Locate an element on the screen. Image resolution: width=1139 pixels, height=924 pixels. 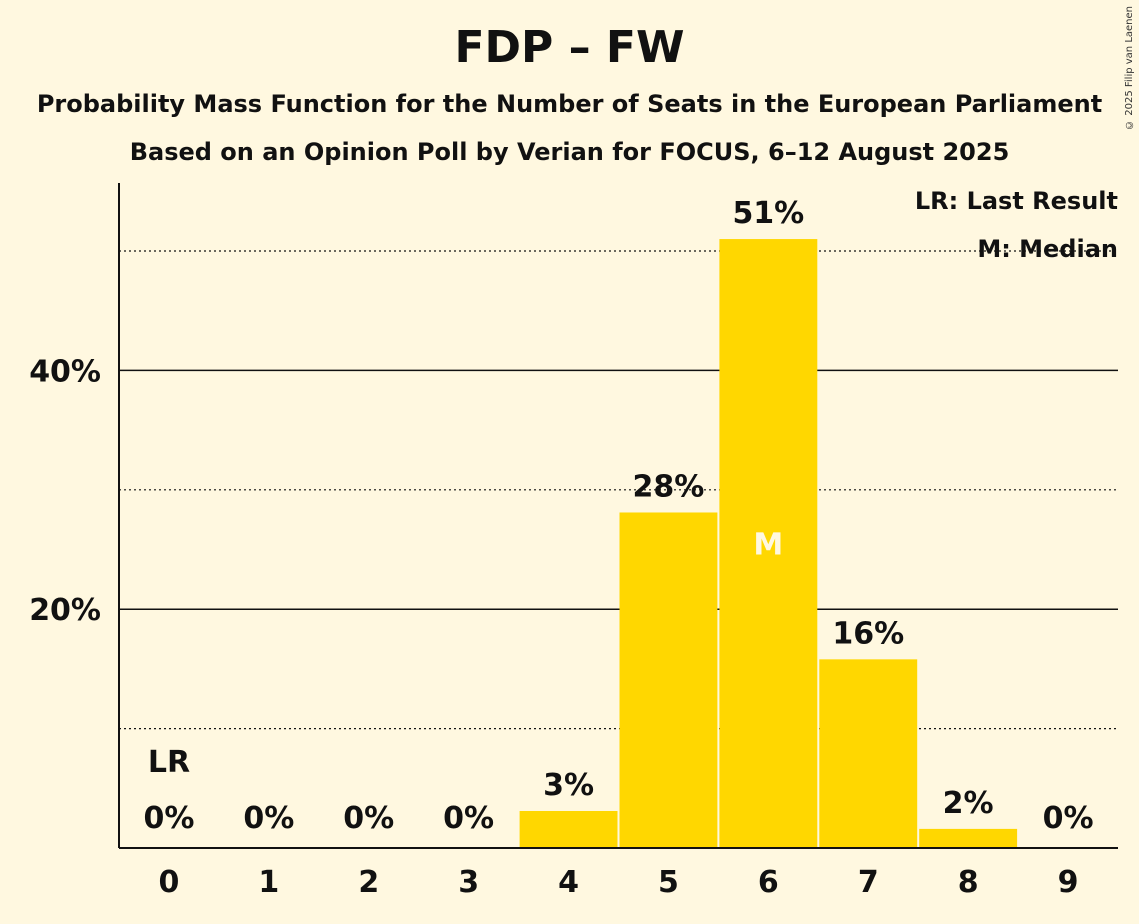
x-tick-label: 5 is located at coordinates (668, 882).